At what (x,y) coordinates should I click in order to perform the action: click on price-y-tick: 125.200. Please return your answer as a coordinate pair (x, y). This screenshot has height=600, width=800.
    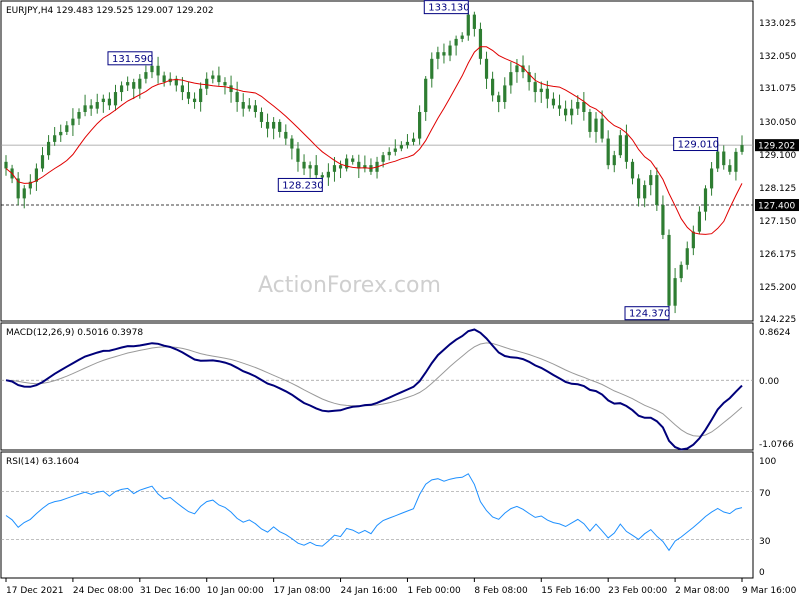
    Looking at the image, I should click on (777, 288).